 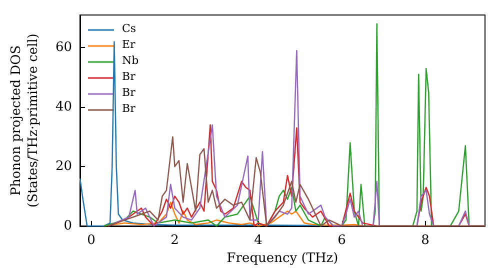 What do you see at coordinates (63, 107) in the screenshot?
I see `y-tick-label: 40` at bounding box center [63, 107].